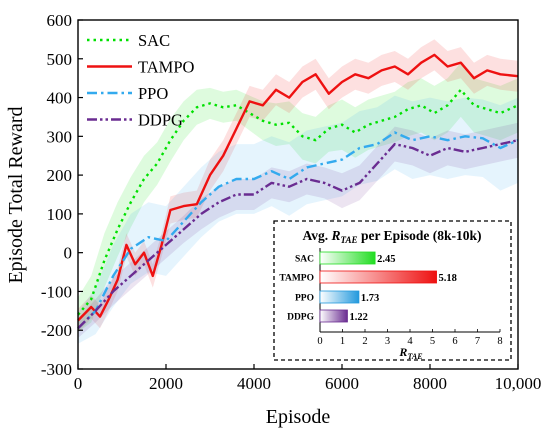 The width and height of the screenshot is (550, 430). I want to click on inset-title: Avg. RTAE per Episode (8k-10k), so click(392, 236).